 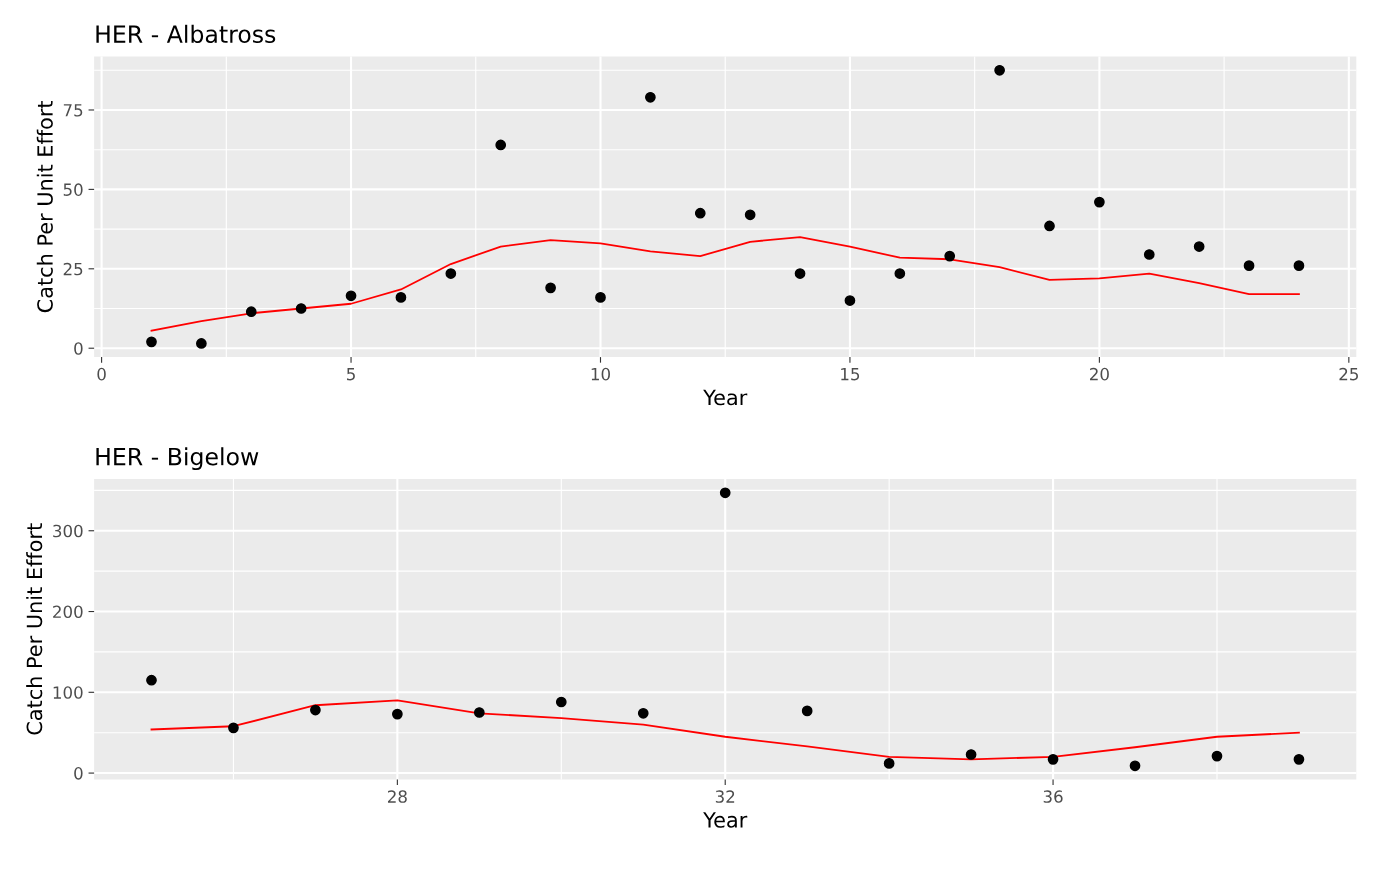 What do you see at coordinates (68, 531) in the screenshot?
I see `y-tick-label: 300` at bounding box center [68, 531].